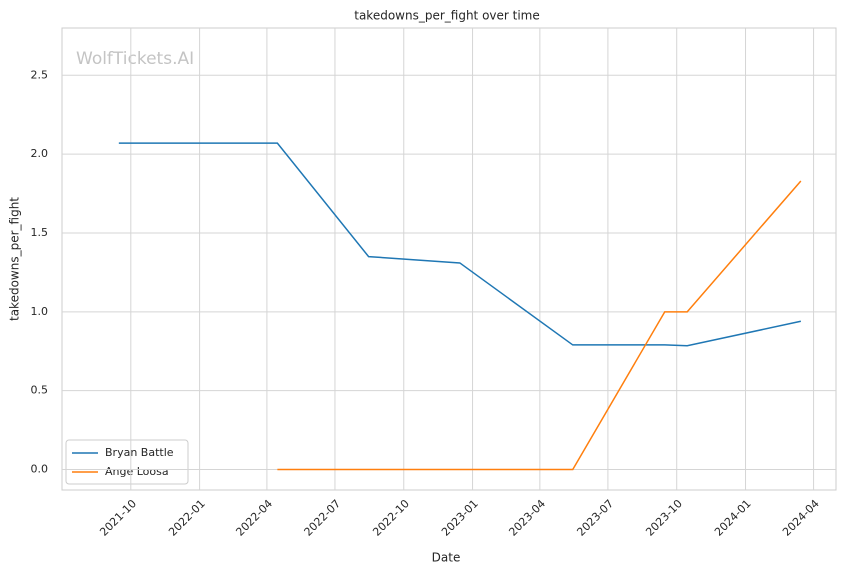 The height and width of the screenshot is (579, 844). I want to click on x-tick-label: 2023-04, so click(527, 518).